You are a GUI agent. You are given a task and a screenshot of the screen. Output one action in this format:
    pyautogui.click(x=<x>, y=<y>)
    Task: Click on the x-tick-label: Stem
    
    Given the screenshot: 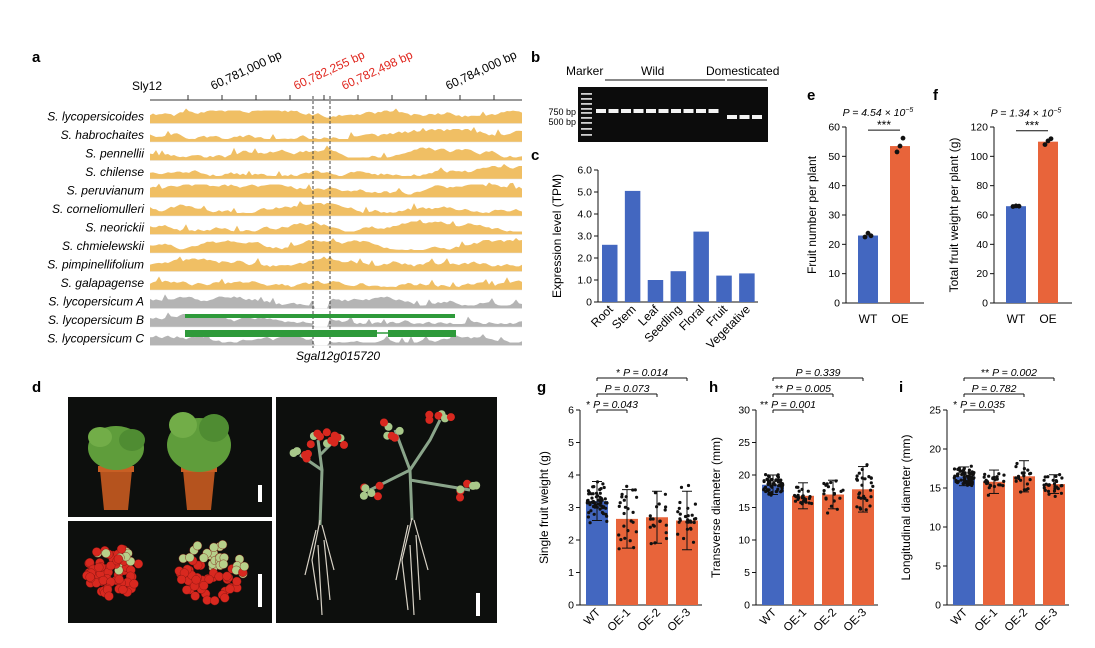 What is the action you would take?
    pyautogui.click(x=624, y=317)
    